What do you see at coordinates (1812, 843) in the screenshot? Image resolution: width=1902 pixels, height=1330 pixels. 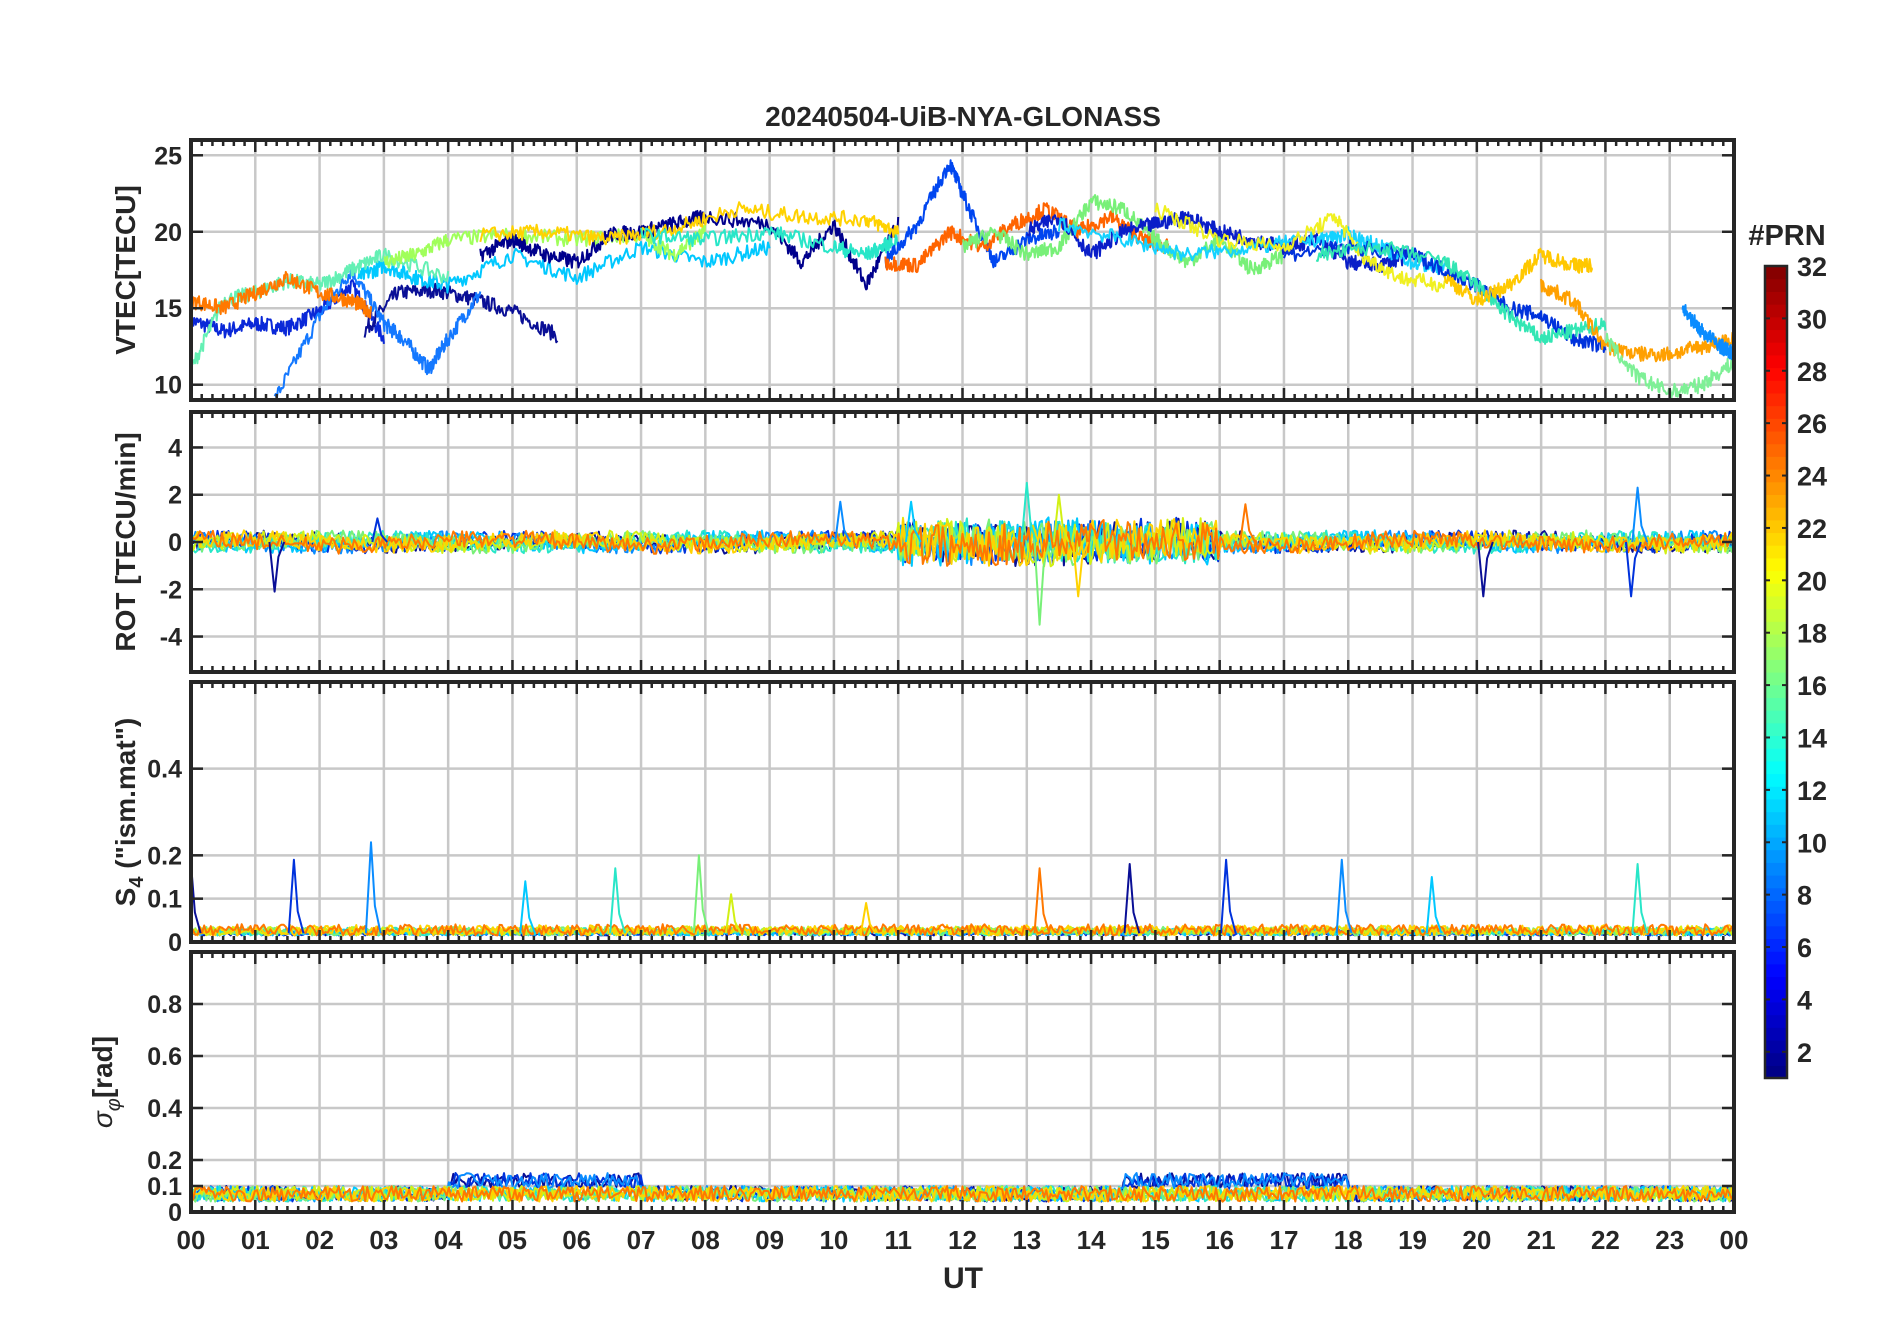 I see `colorbar-tick-label: 10` at bounding box center [1812, 843].